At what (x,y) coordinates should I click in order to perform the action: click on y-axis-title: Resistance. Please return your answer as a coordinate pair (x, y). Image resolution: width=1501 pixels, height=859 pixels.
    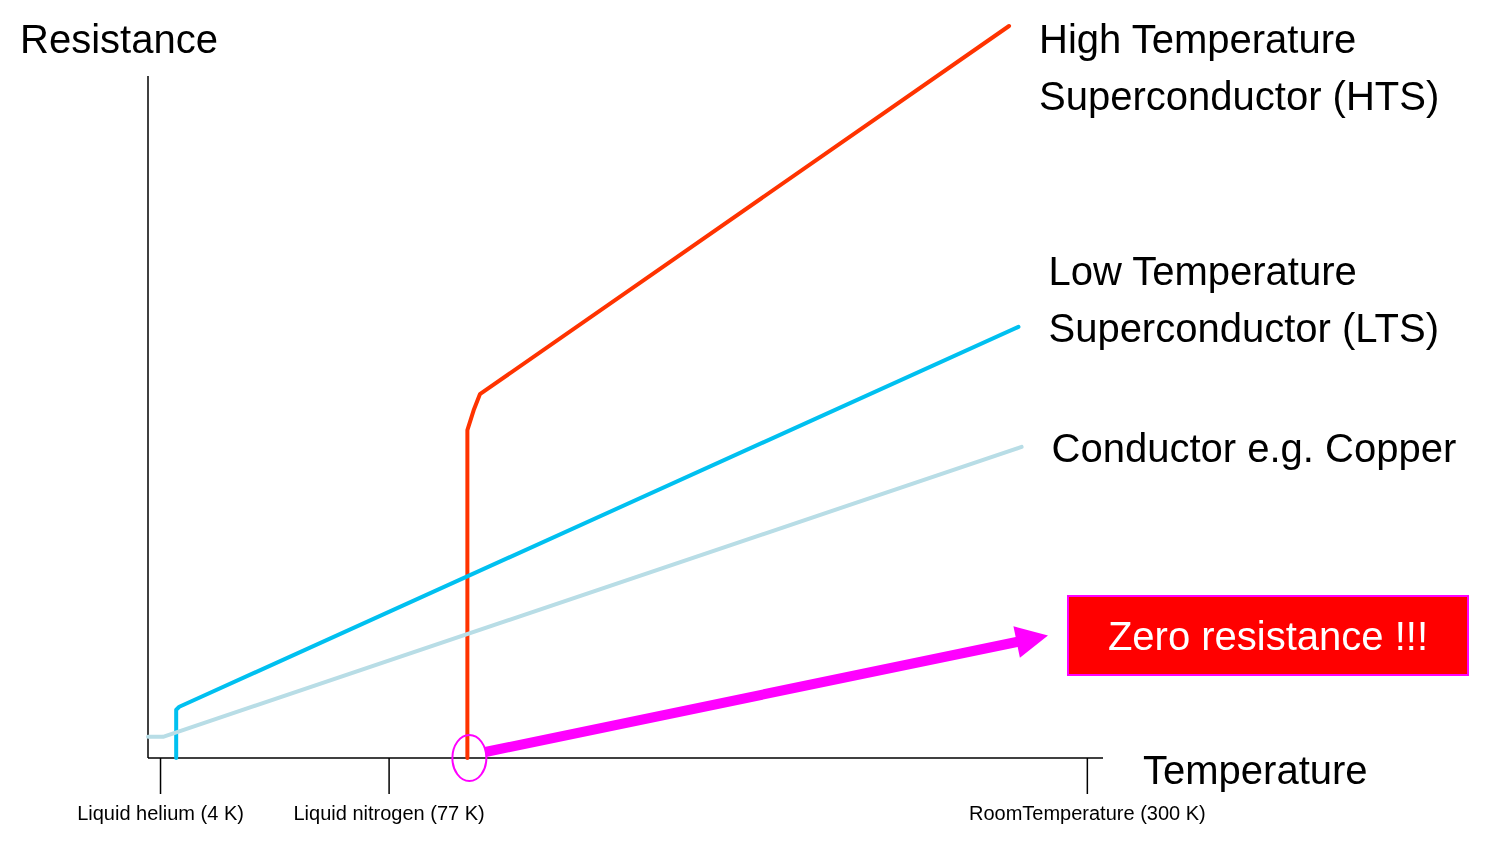
    Looking at the image, I should click on (119, 39).